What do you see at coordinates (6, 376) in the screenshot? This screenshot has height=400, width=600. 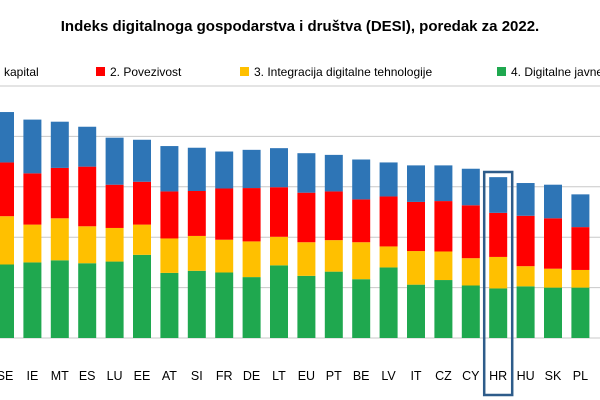 I see `tick-label-SE: SE` at bounding box center [6, 376].